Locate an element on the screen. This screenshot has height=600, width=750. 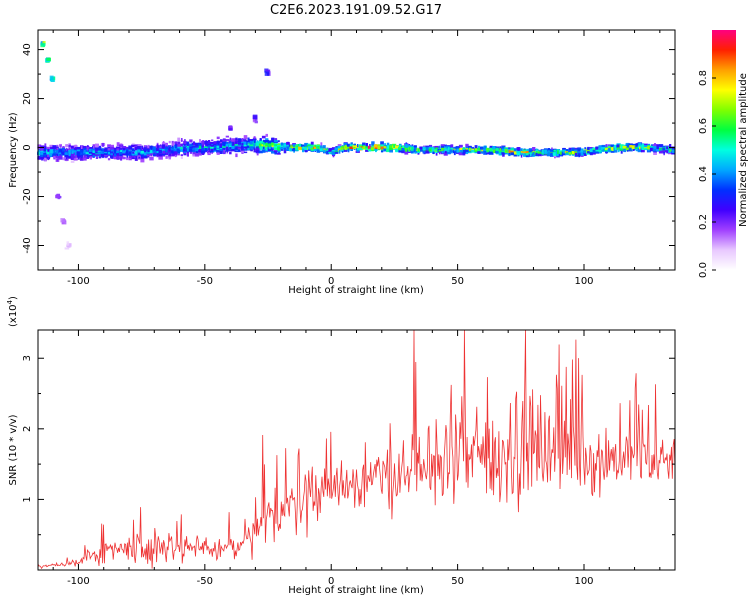
x-tick-label: 100 is located at coordinates (583, 281).